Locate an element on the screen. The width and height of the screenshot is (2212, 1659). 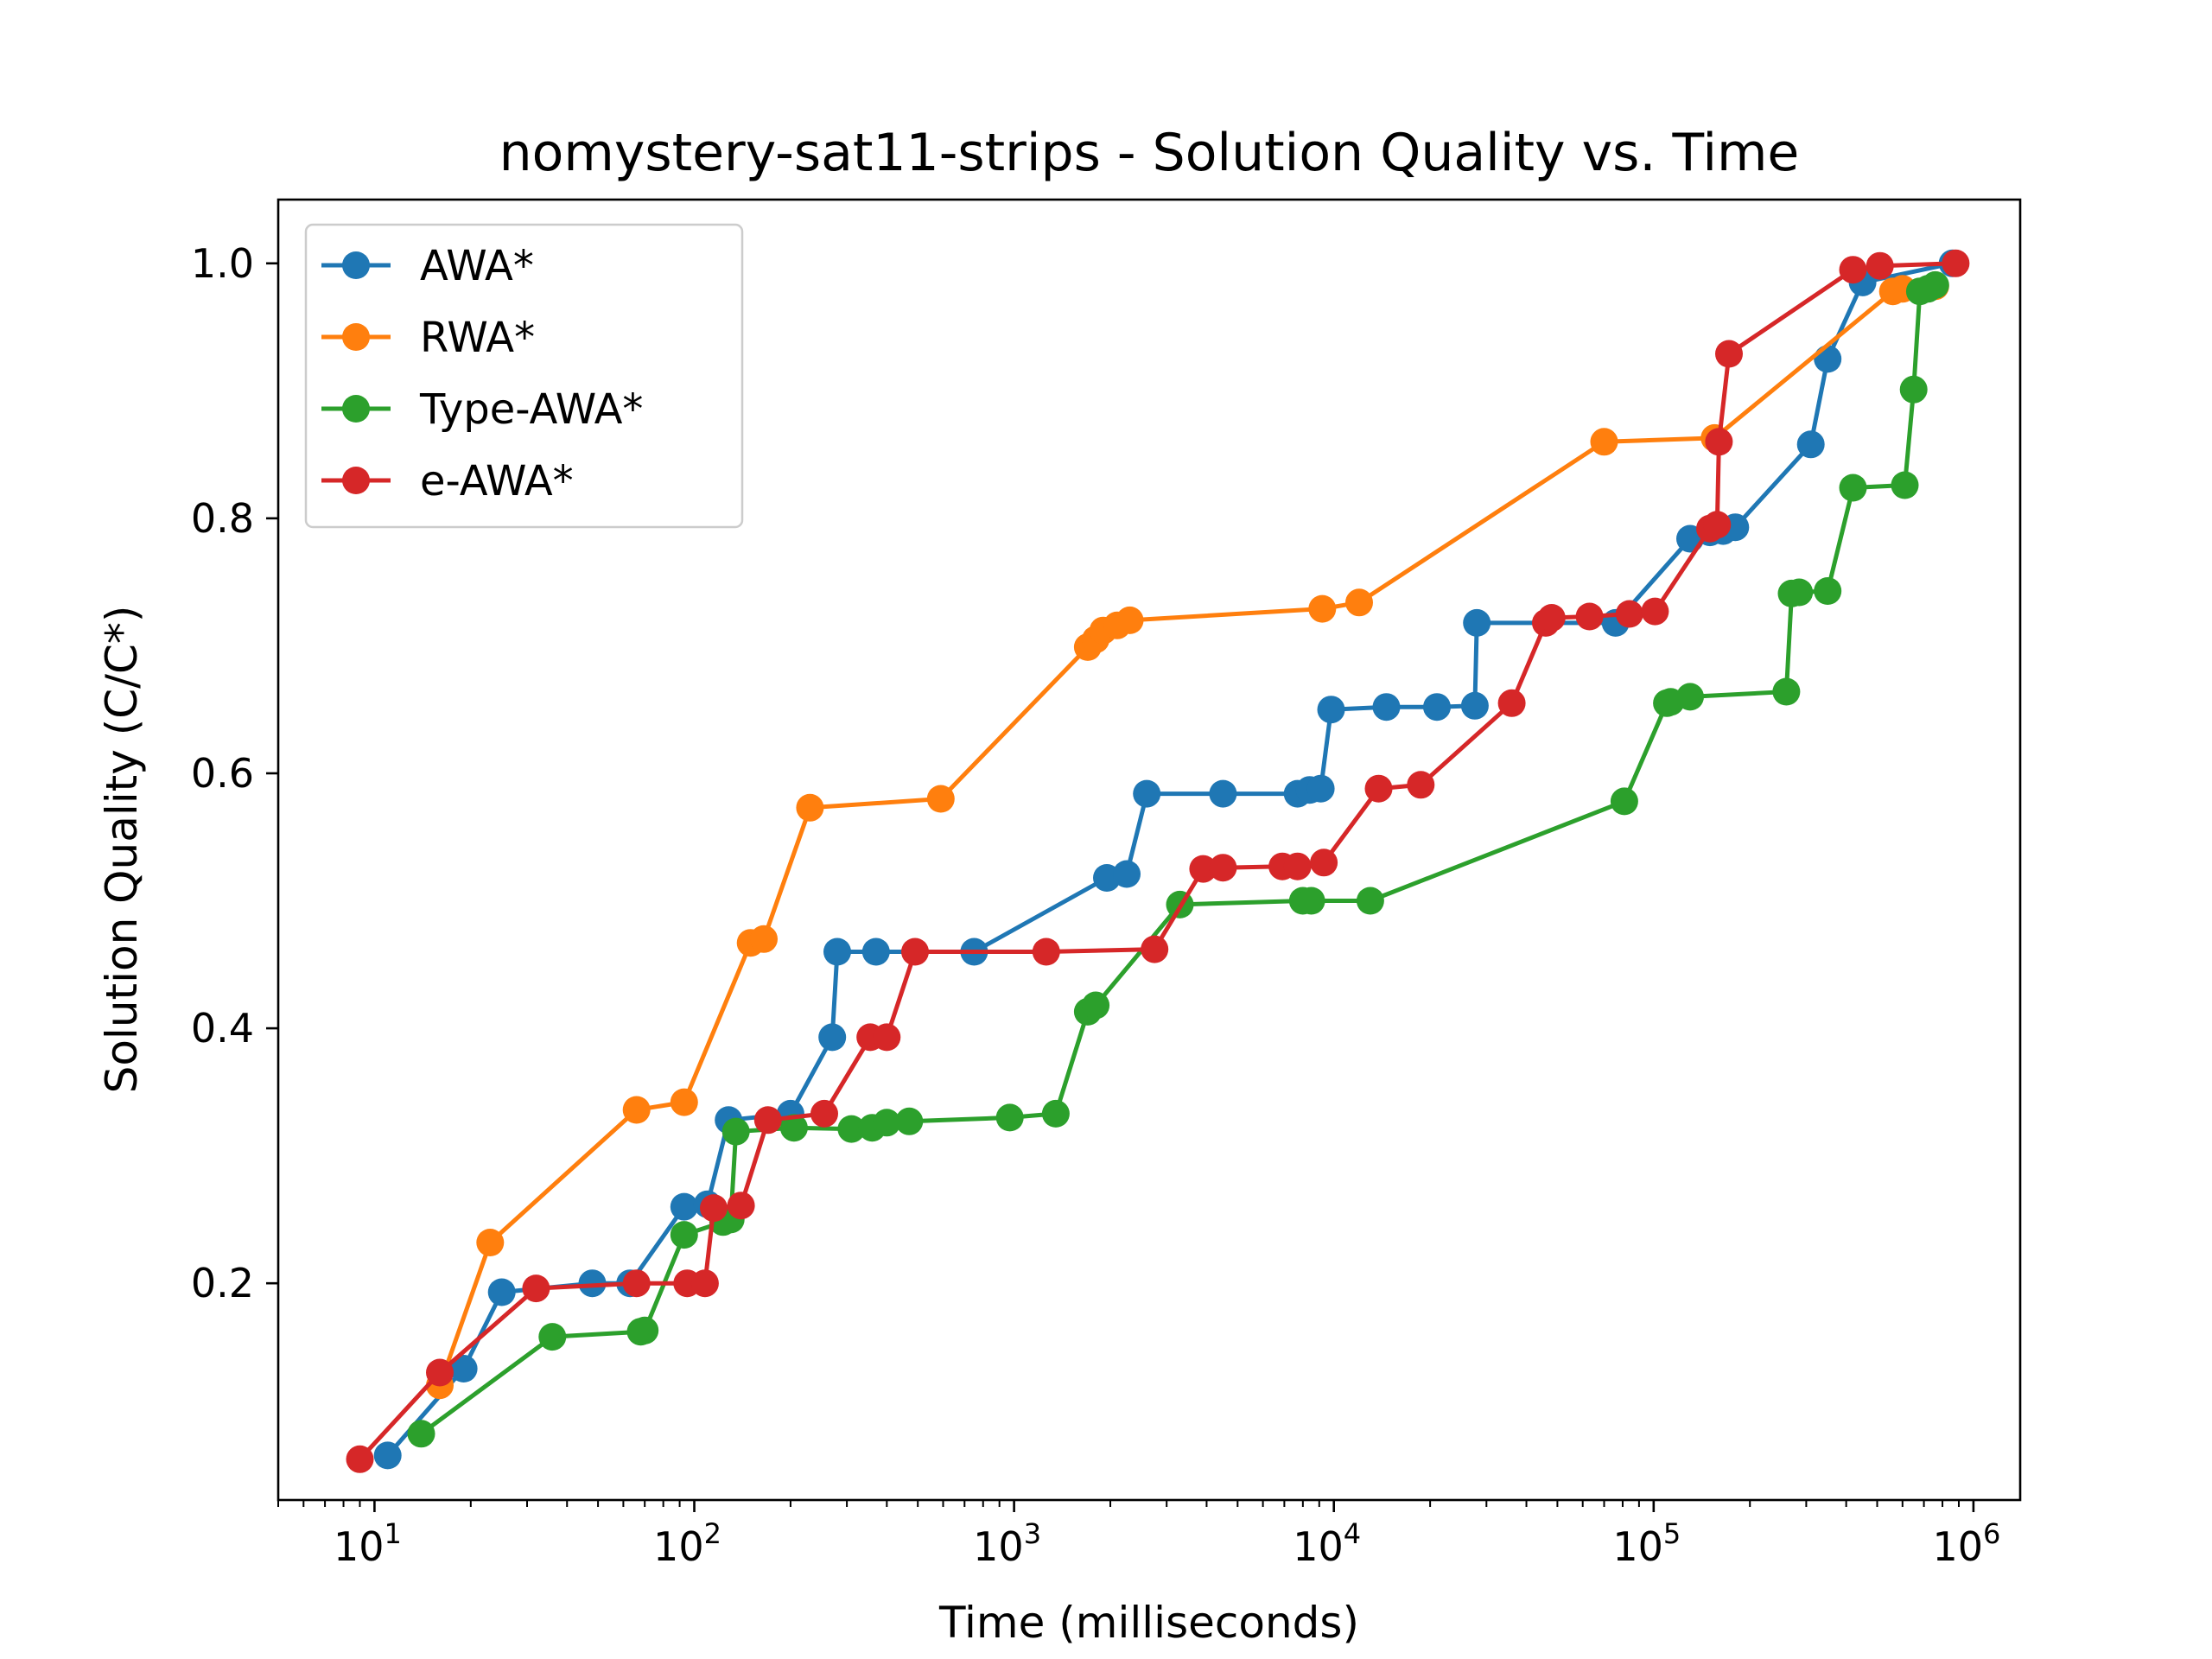
x-tick-label: 10⁵ is located at coordinates (1646, 1543).